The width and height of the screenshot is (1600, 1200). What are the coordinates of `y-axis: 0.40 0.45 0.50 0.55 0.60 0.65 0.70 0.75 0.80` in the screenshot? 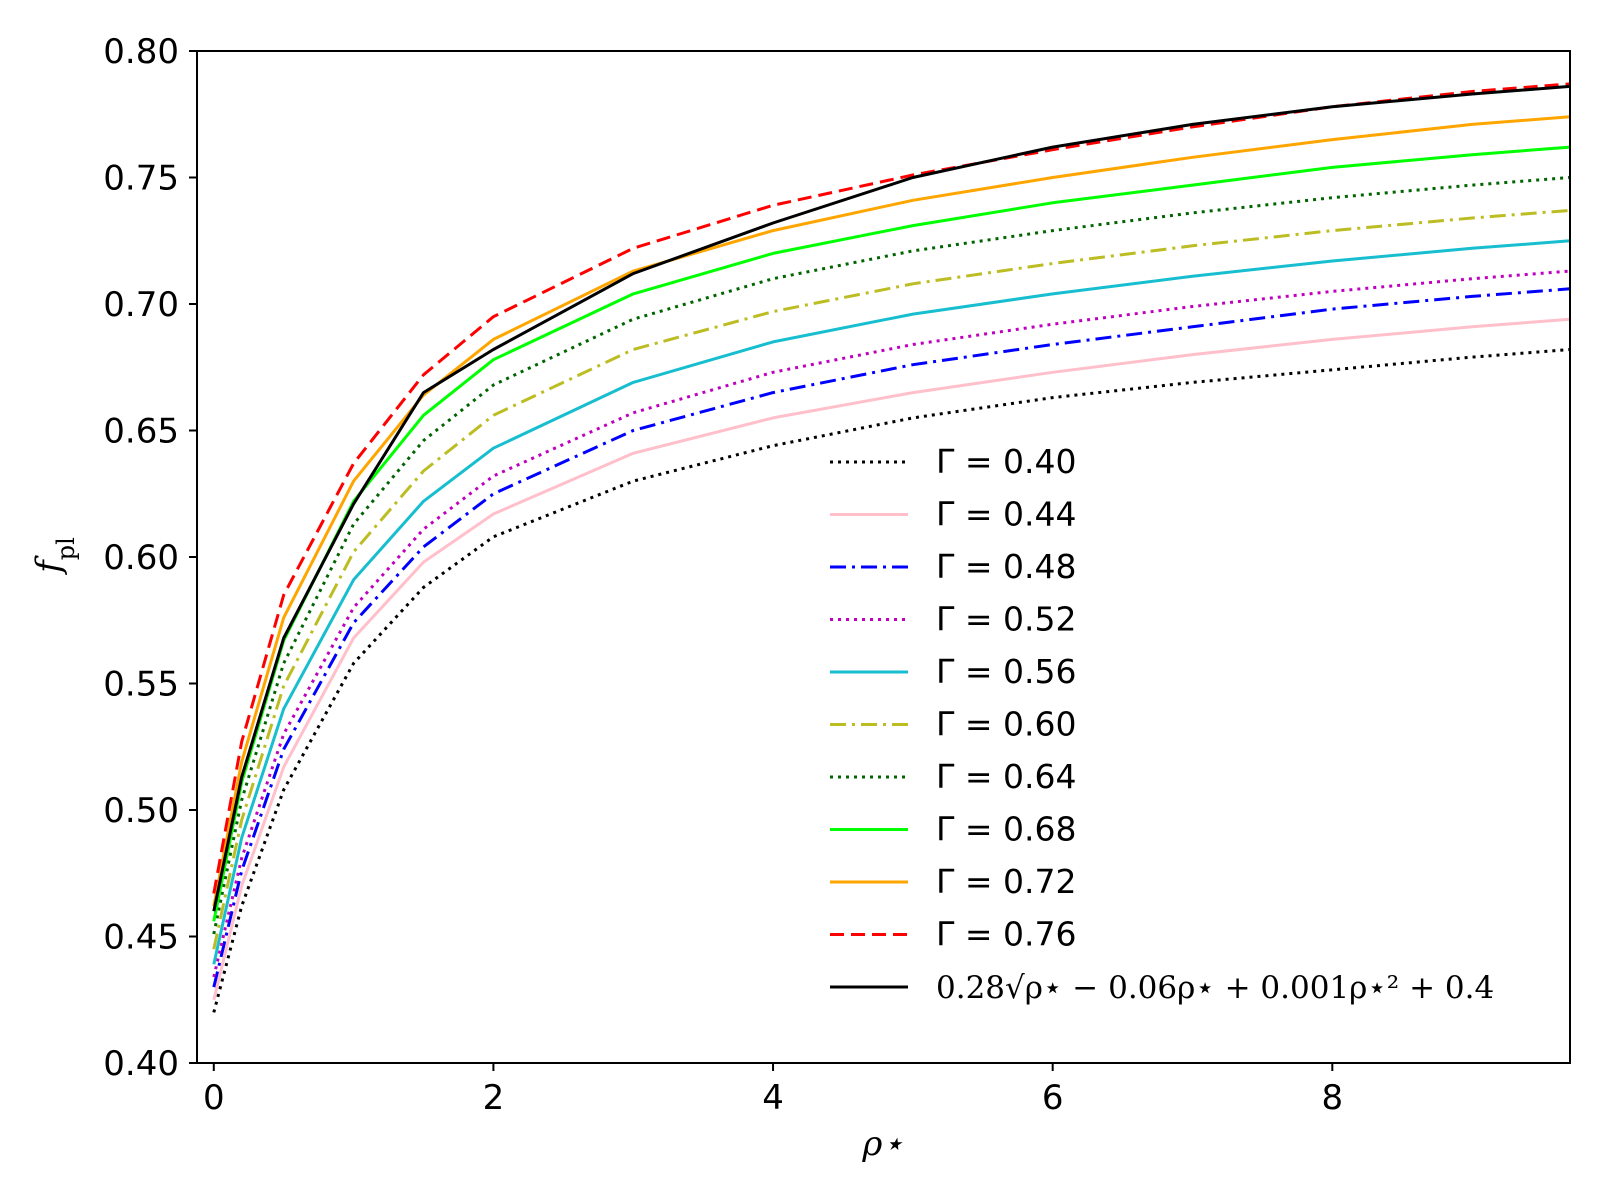 It's located at (150, 558).